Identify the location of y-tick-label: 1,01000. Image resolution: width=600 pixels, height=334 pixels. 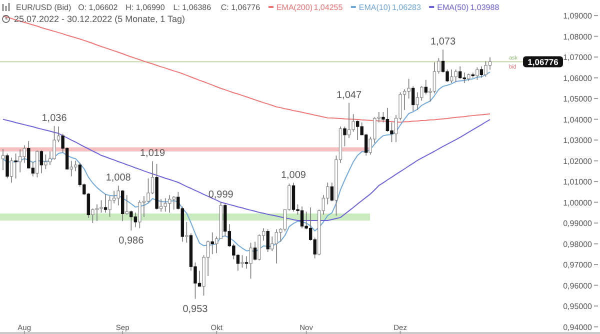
(578, 182).